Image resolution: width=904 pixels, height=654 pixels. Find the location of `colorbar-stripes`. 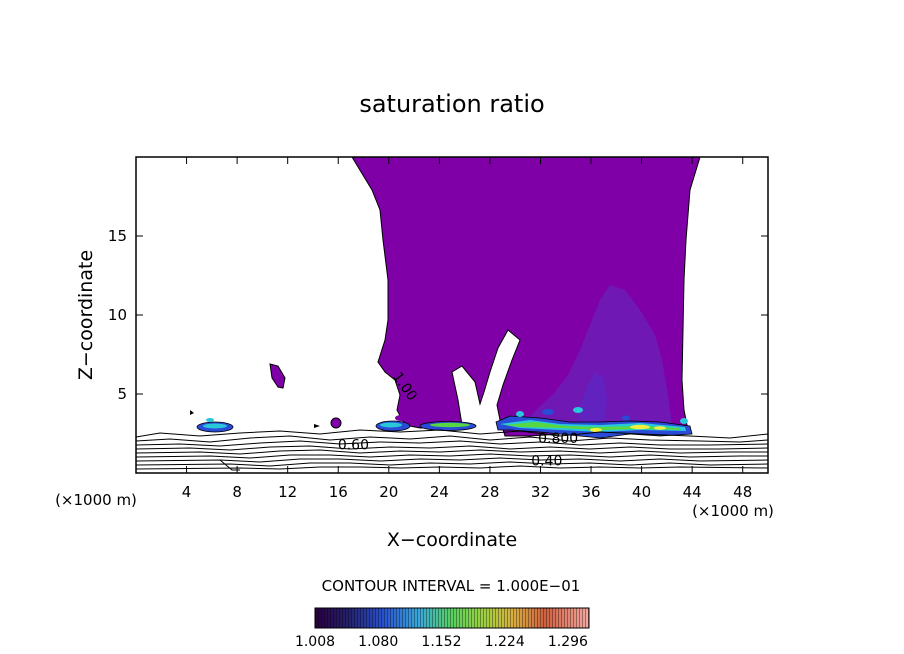

colorbar-stripes is located at coordinates (452, 618).